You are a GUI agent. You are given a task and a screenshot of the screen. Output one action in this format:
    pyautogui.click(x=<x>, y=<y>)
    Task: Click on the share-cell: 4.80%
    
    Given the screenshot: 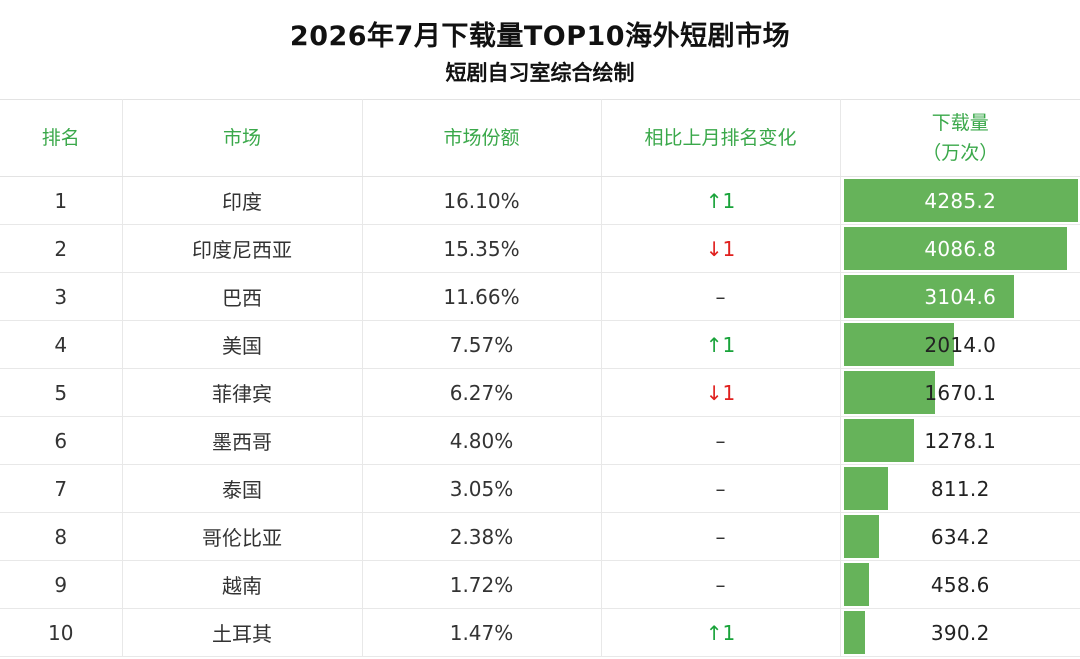 What is the action you would take?
    pyautogui.click(x=482, y=440)
    